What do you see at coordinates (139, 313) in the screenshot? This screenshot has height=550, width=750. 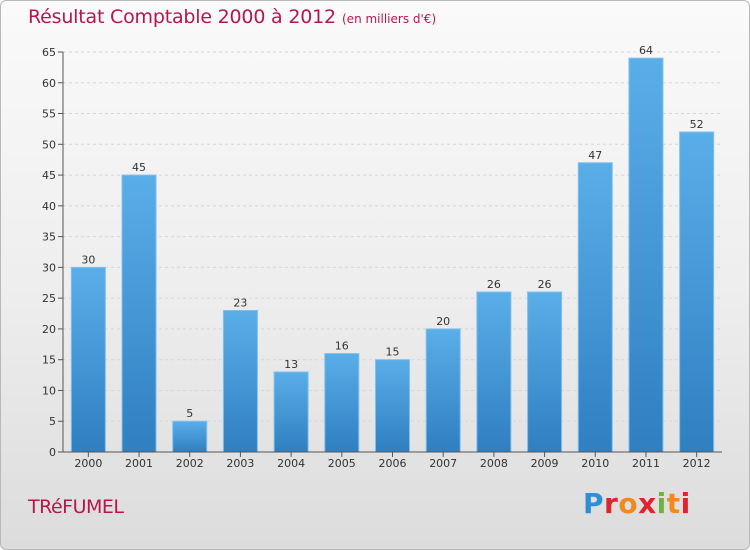 I see `bar-2001` at bounding box center [139, 313].